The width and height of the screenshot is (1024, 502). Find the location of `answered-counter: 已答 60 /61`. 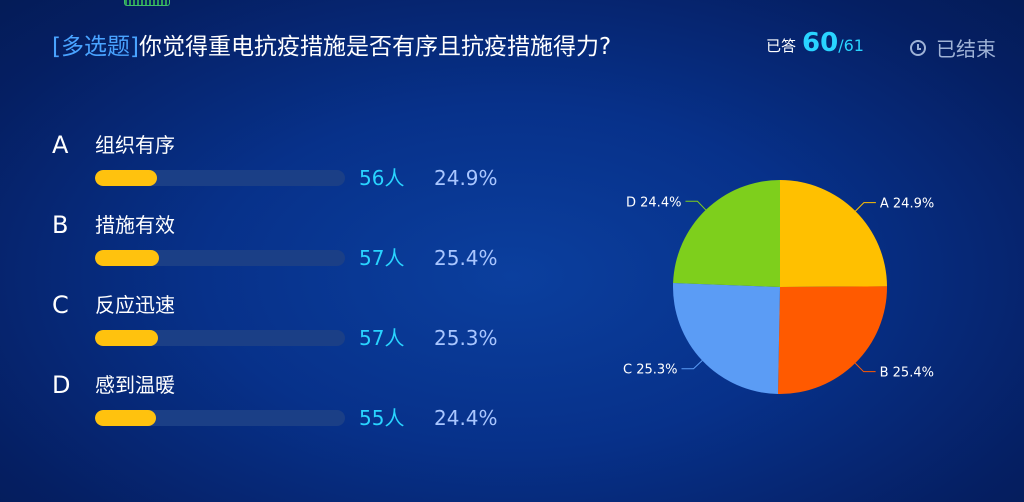

answered-counter: 已答 60 /61 is located at coordinates (815, 45).